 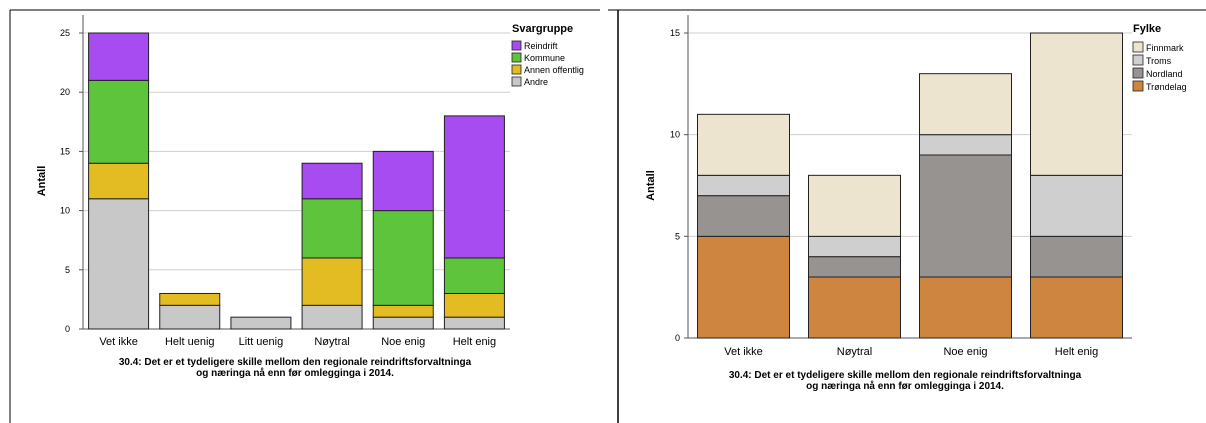 What do you see at coordinates (261, 342) in the screenshot?
I see `x-tick-label: Litt uenig` at bounding box center [261, 342].